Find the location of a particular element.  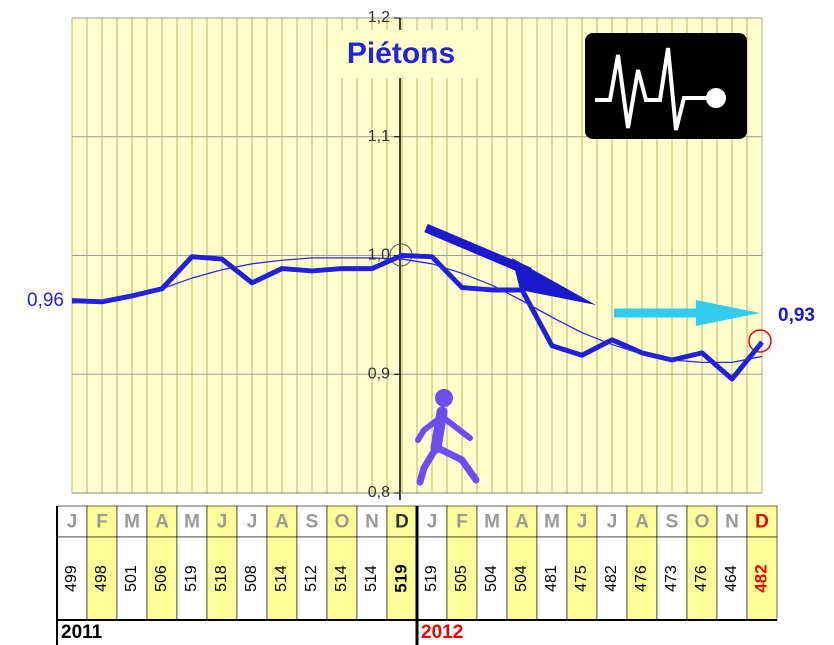

count-label: 518 is located at coordinates (221, 578).